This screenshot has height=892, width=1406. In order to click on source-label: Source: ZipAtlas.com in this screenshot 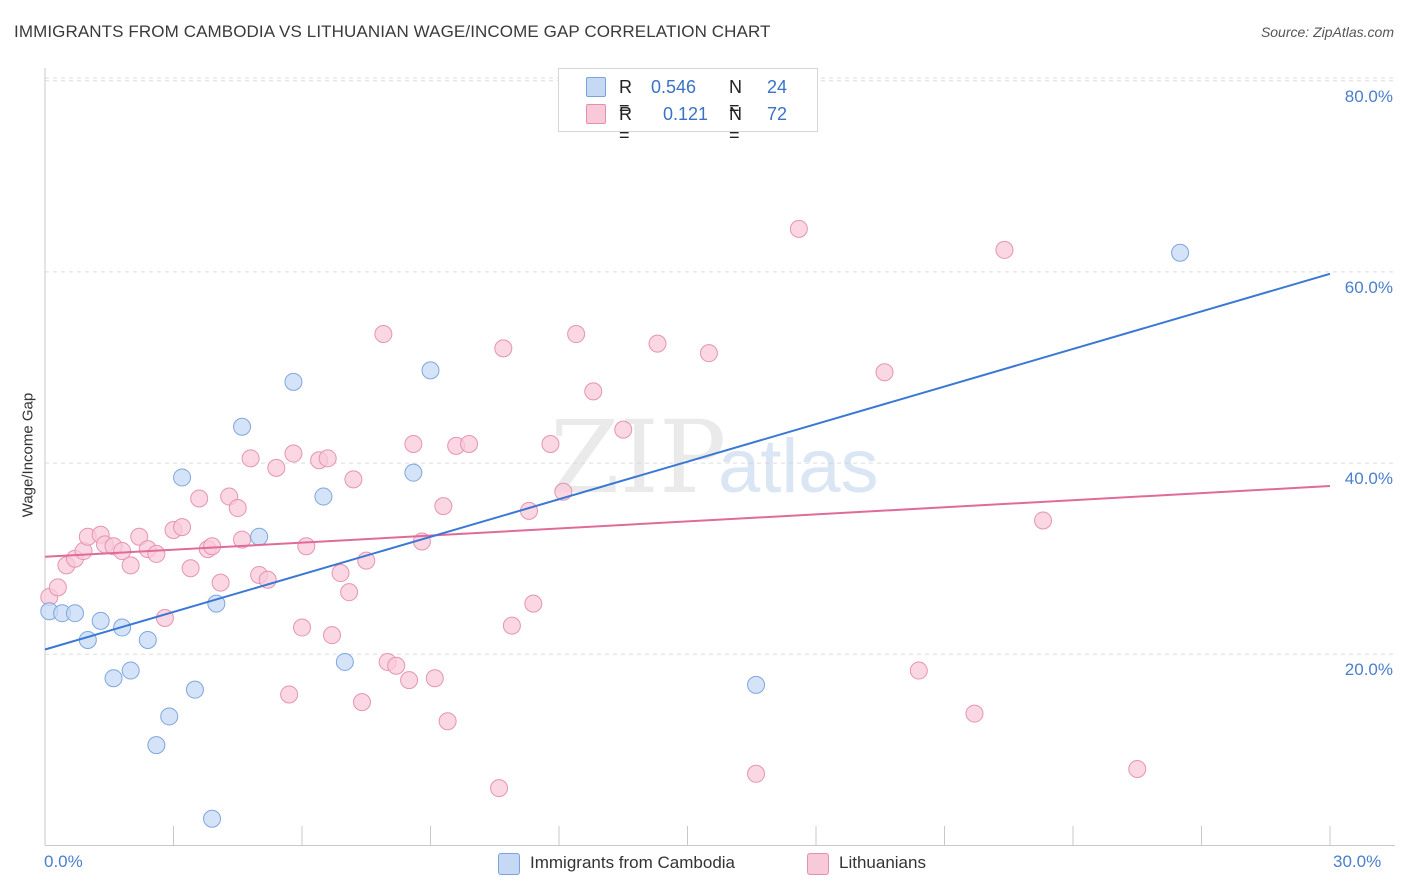, I will do `click(1327, 32)`.